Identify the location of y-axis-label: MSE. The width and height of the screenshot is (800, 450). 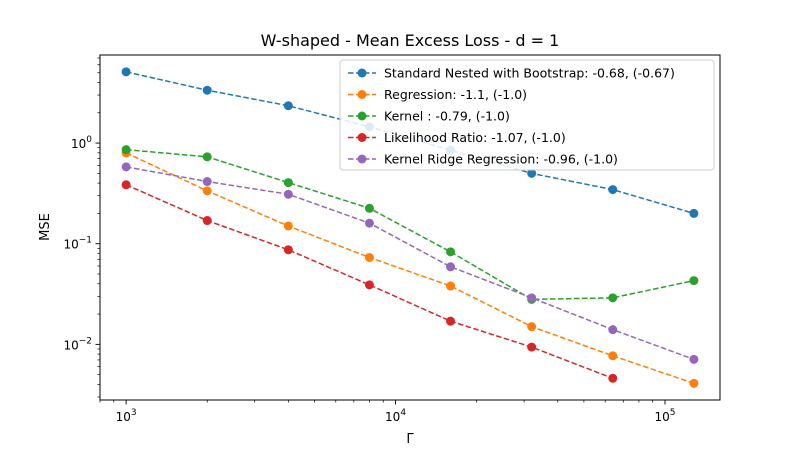
(45, 227).